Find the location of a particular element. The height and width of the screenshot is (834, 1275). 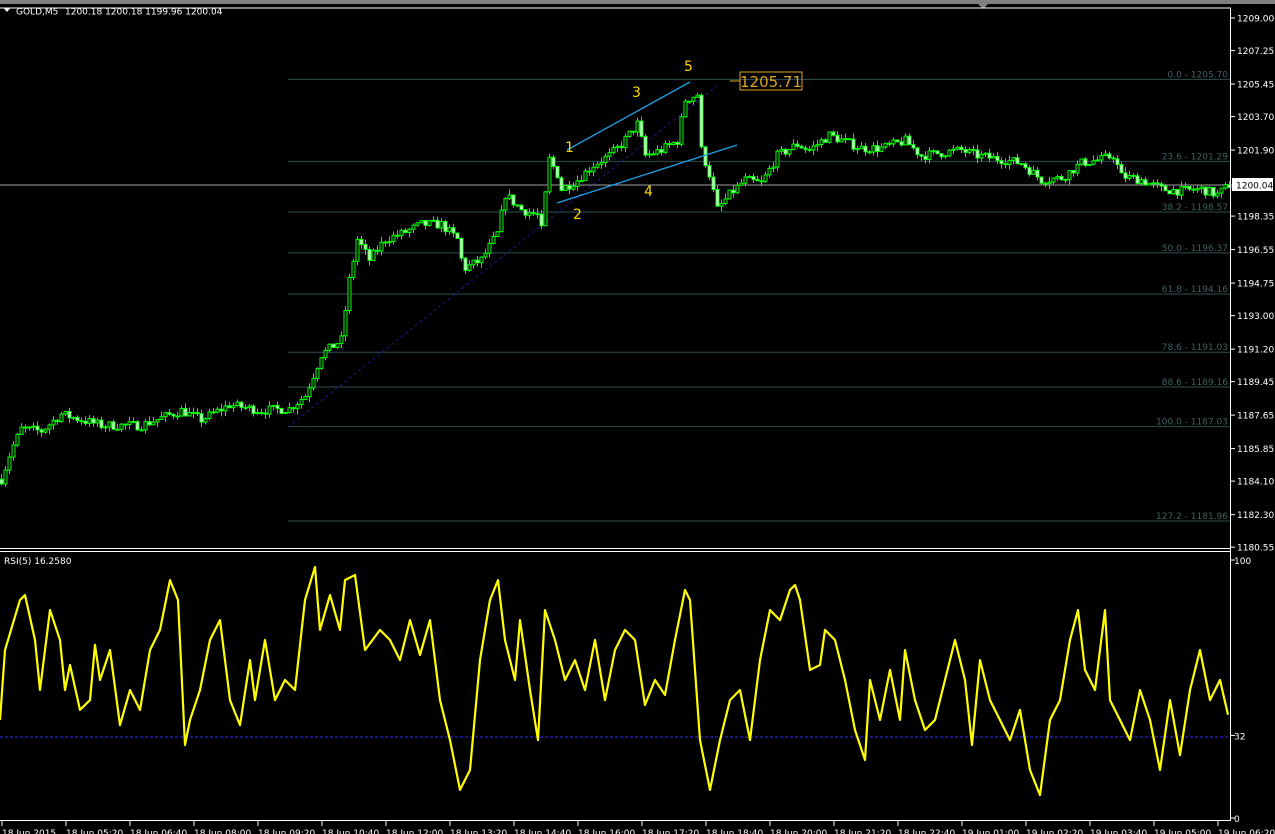

channel-upper-line is located at coordinates (628, 116).